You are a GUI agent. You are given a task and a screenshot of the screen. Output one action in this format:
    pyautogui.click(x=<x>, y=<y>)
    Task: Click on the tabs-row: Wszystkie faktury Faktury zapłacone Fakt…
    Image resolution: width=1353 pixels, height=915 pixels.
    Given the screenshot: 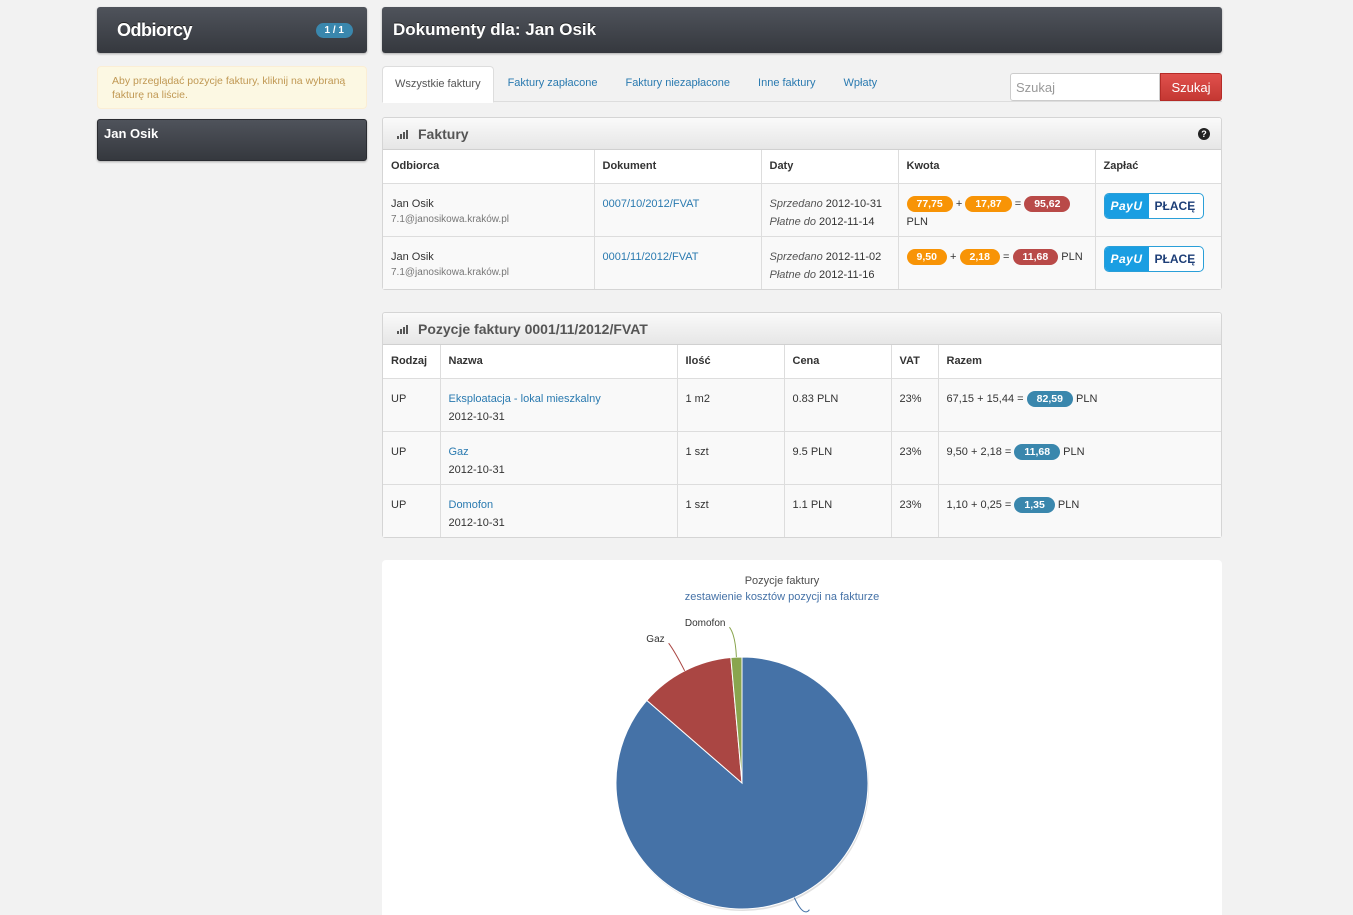 What is the action you would take?
    pyautogui.click(x=802, y=84)
    